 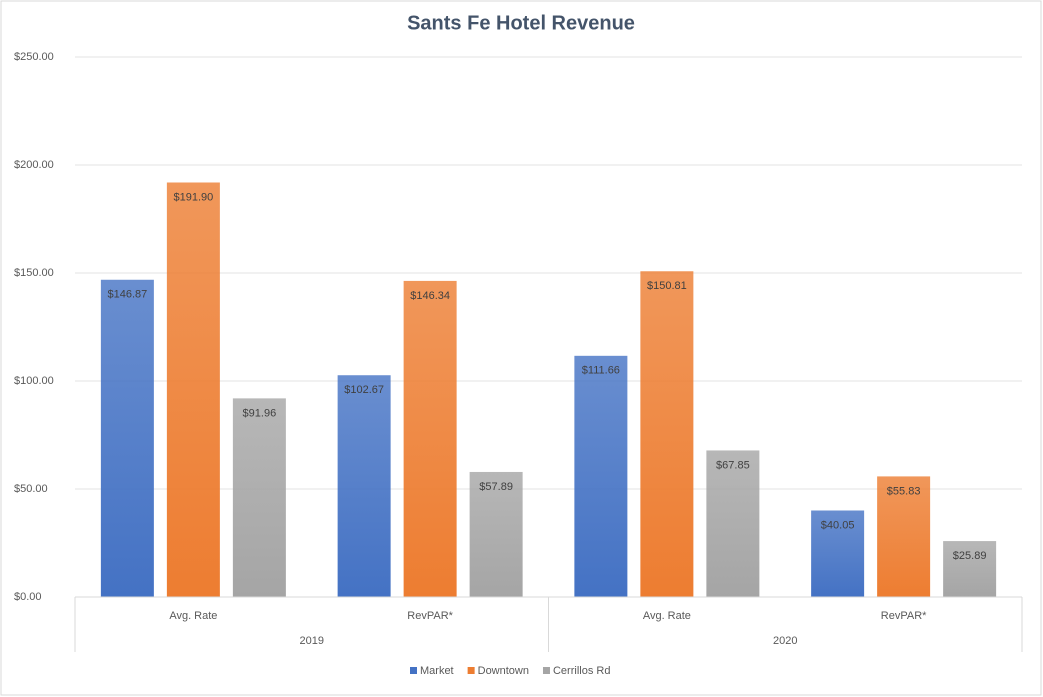 I want to click on value-label: $111.66, so click(x=601, y=371).